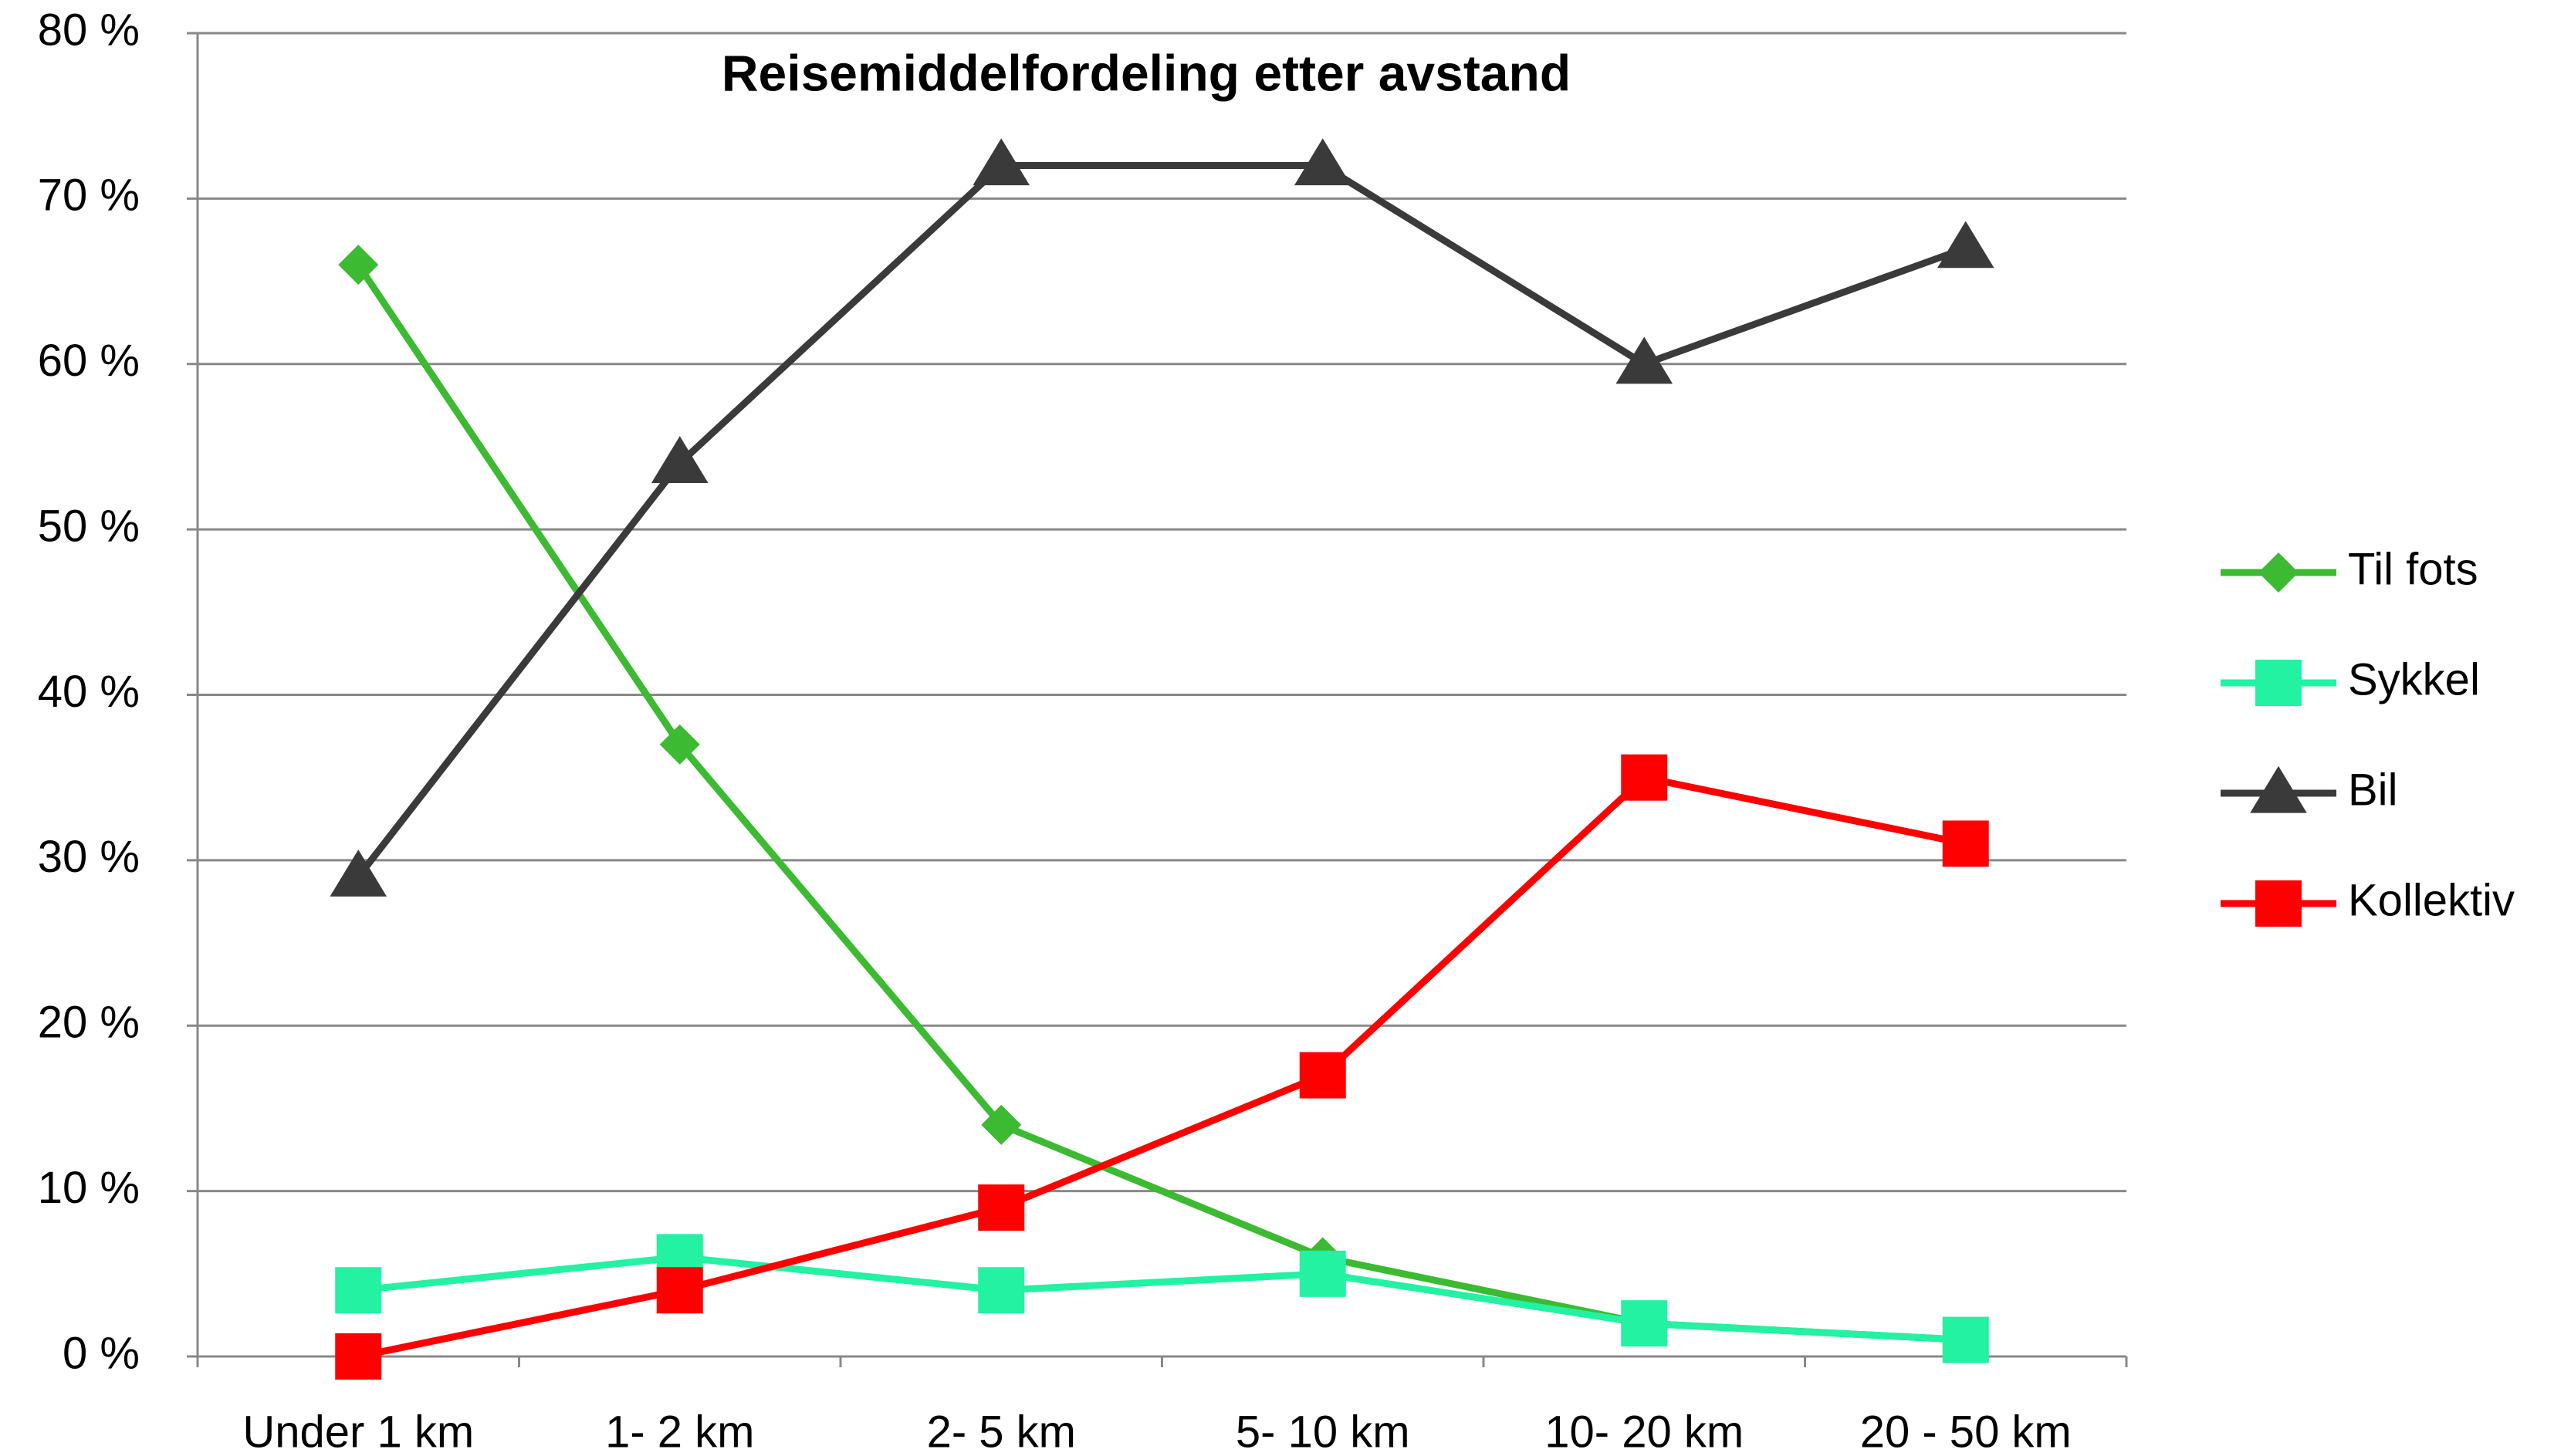  Describe the element at coordinates (2432, 900) in the screenshot. I see `legend-label: Kollektiv` at that location.